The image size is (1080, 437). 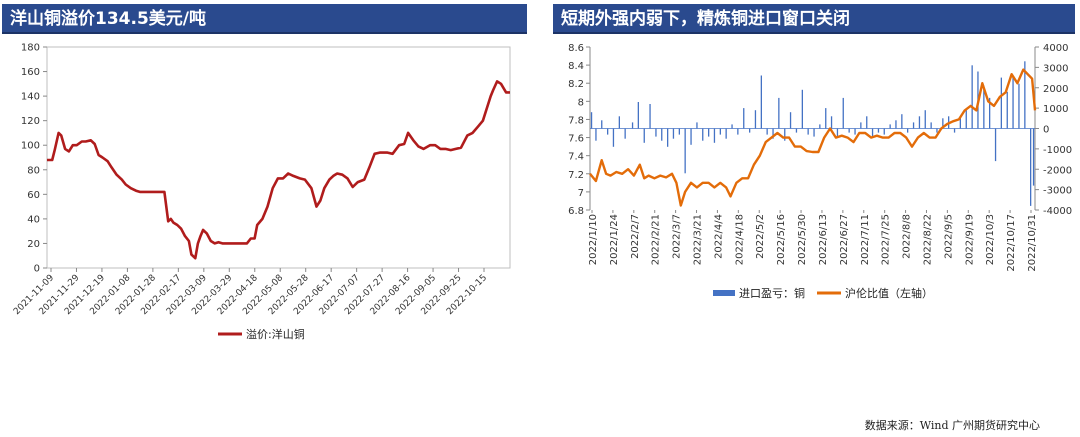 What do you see at coordinates (576, 139) in the screenshot?
I see `left-y-tick-label: 7.6` at bounding box center [576, 139].